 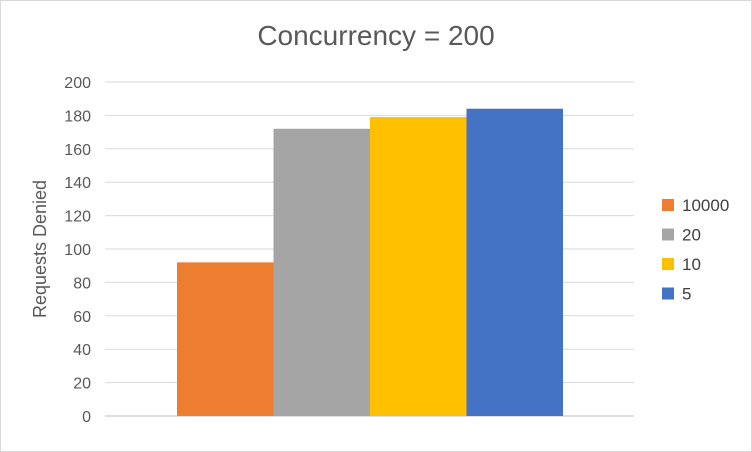 What do you see at coordinates (691, 235) in the screenshot?
I see `legend-label: 20` at bounding box center [691, 235].